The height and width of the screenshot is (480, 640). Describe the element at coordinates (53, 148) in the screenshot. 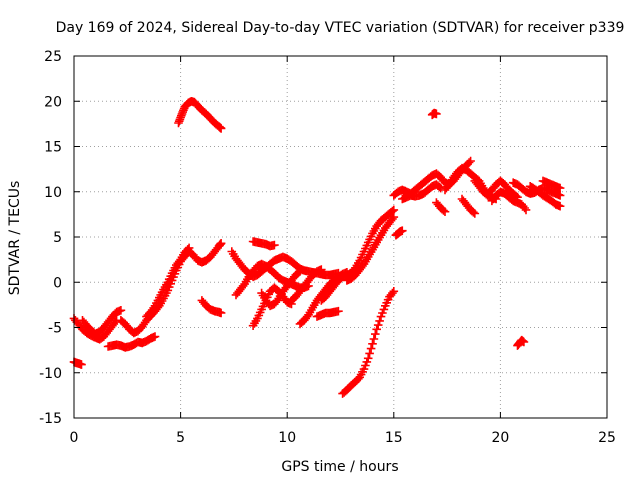

I see `y-tick-label: 15` at that location.